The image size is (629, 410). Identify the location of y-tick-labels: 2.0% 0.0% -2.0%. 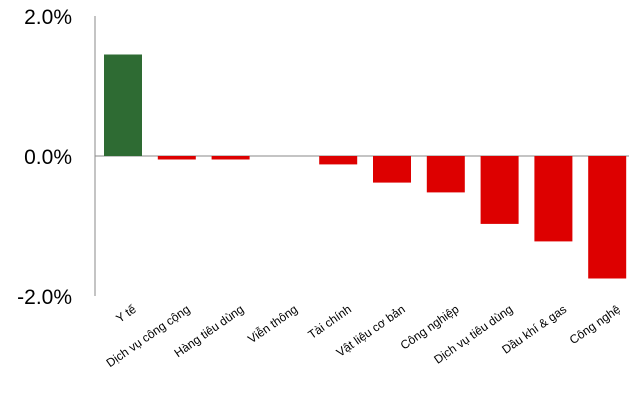
(44, 157).